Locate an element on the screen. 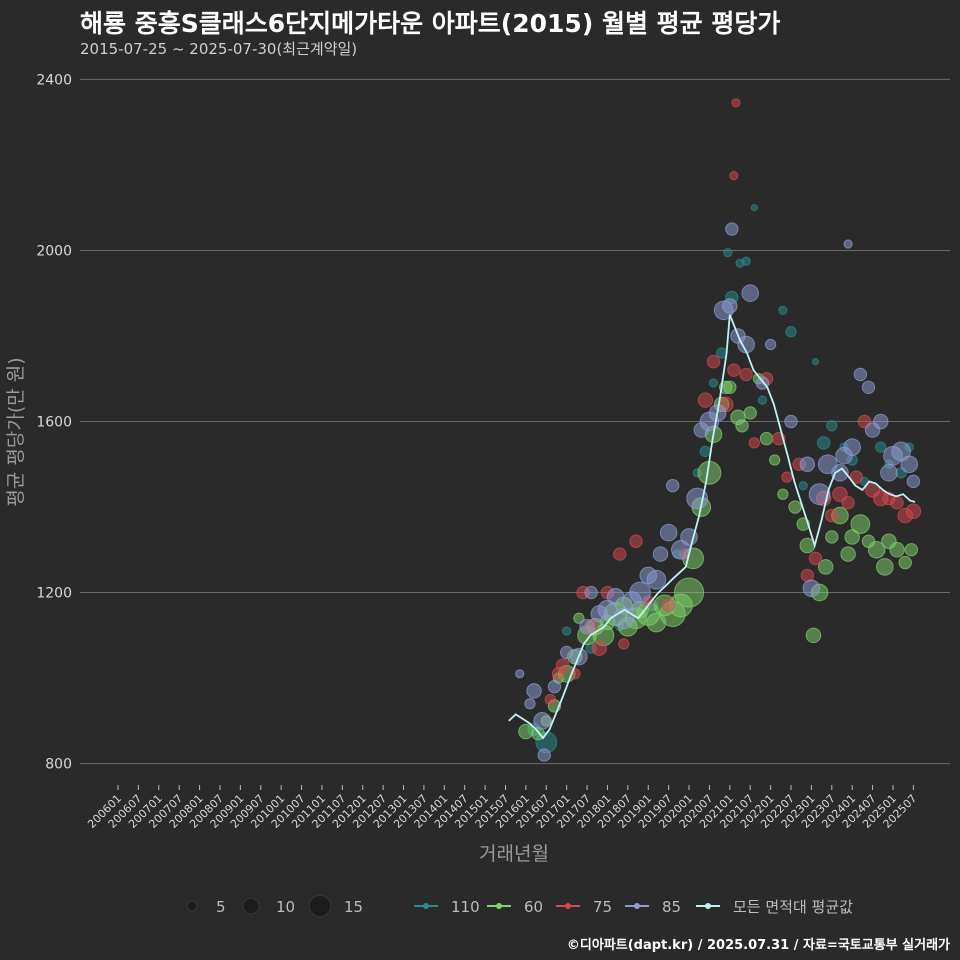 Image resolution: width=960 pixels, height=960 pixels. y-tick-label: 1600 is located at coordinates (54, 423).